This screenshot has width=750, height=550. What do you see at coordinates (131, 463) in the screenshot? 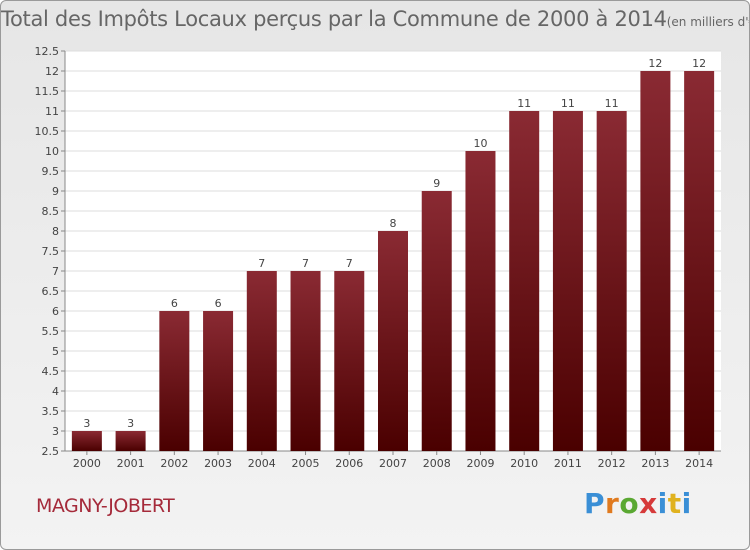
I see `x-tick-label: 2001` at bounding box center [131, 463].